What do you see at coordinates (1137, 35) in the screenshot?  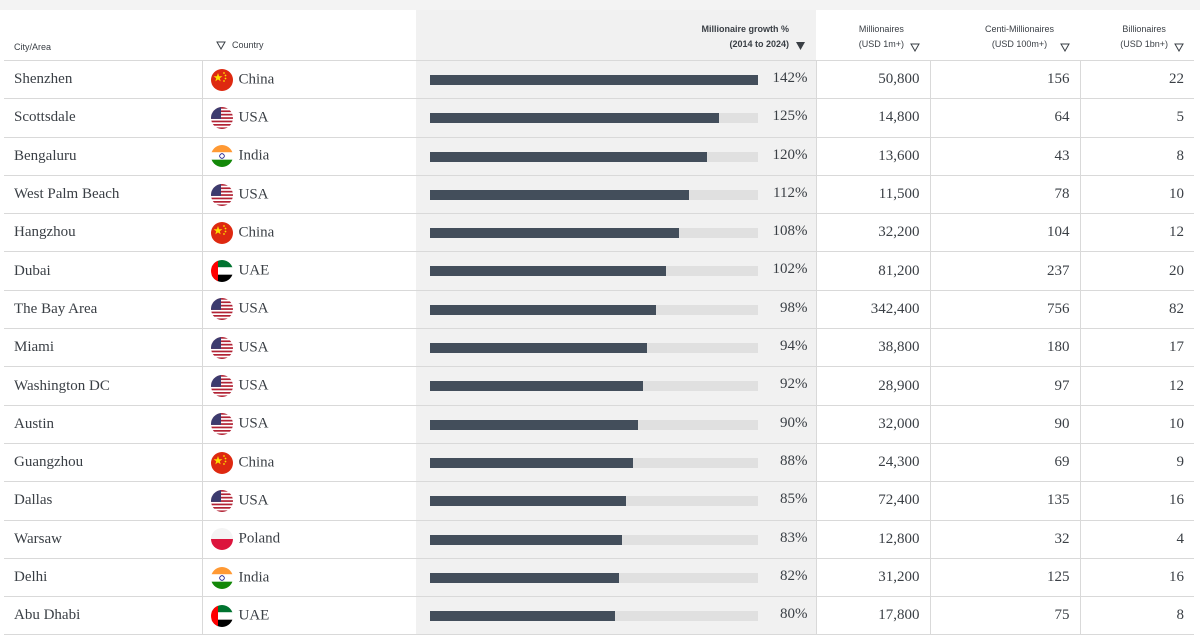 I see `header-billionaires: Billionaires (USD 1bn+)` at bounding box center [1137, 35].